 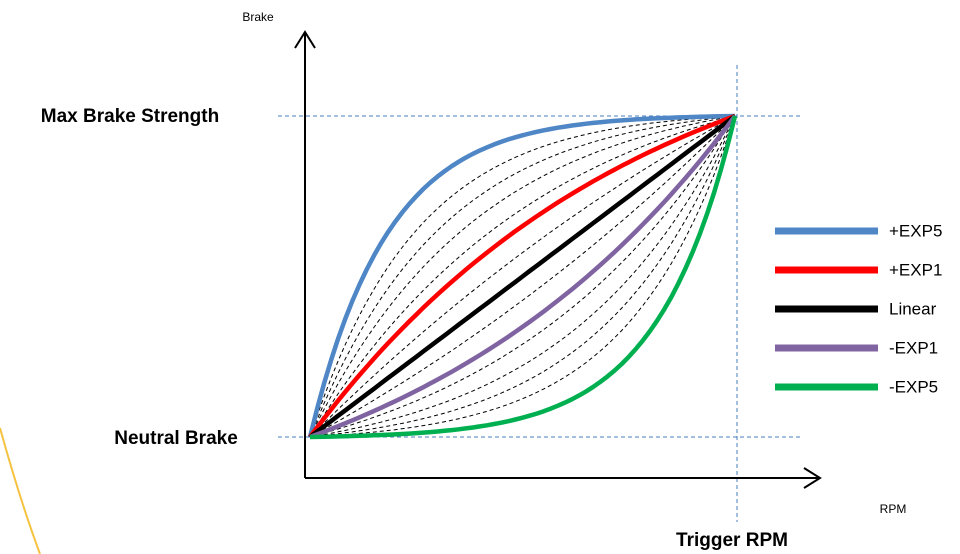 What do you see at coordinates (913, 308) in the screenshot?
I see `legend-label: Linear` at bounding box center [913, 308].